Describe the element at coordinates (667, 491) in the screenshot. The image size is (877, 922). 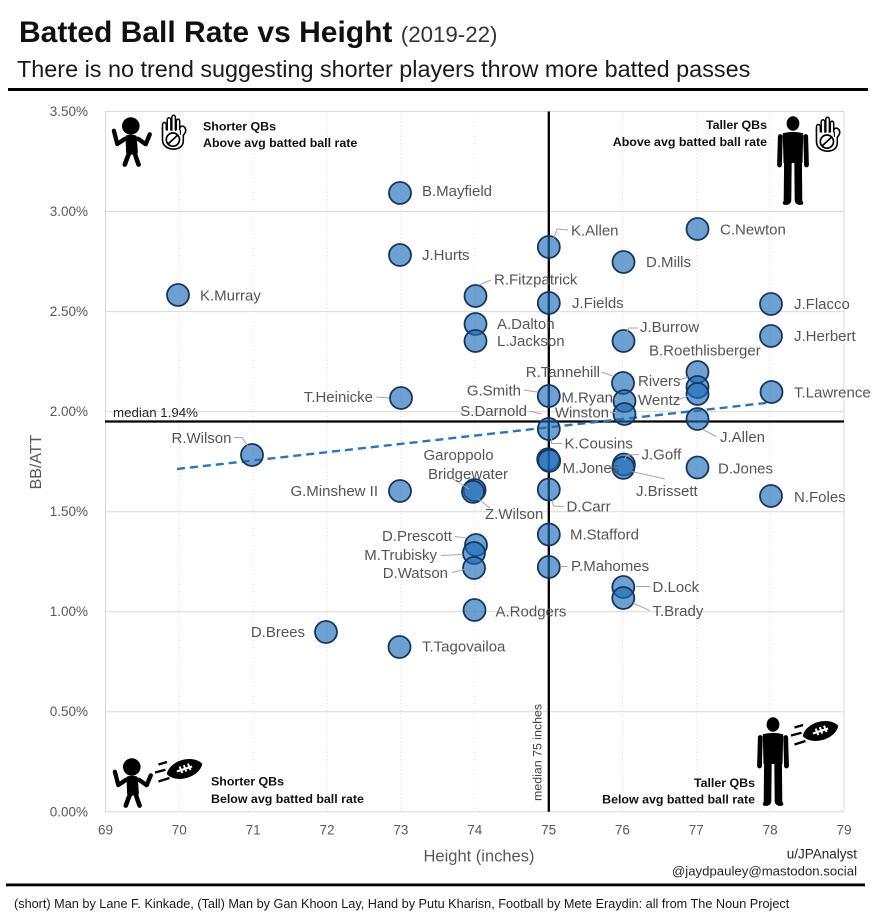
I see `svg-text: J.Brissett` at that location.